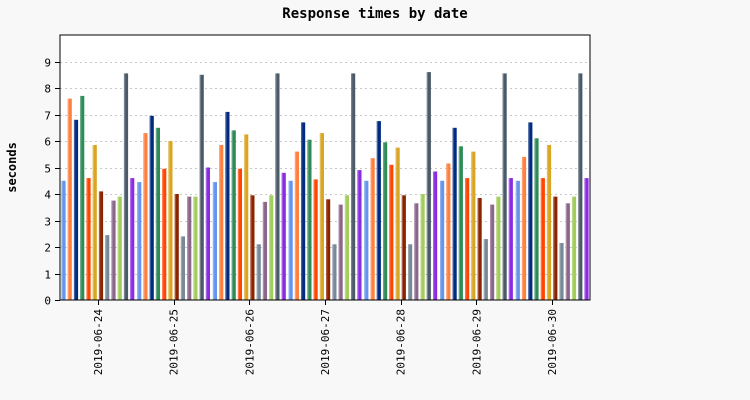 The height and width of the screenshot is (400, 750). What do you see at coordinates (47, 195) in the screenshot?
I see `y-tick-label: 4` at bounding box center [47, 195].